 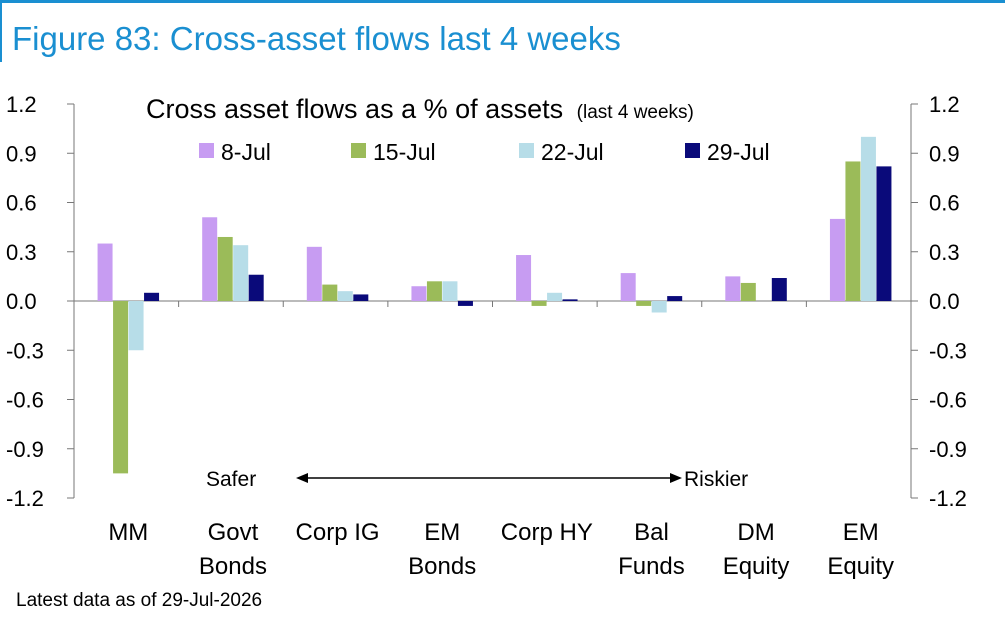 I want to click on right-y-tick-label: -0.3, so click(x=948, y=350).